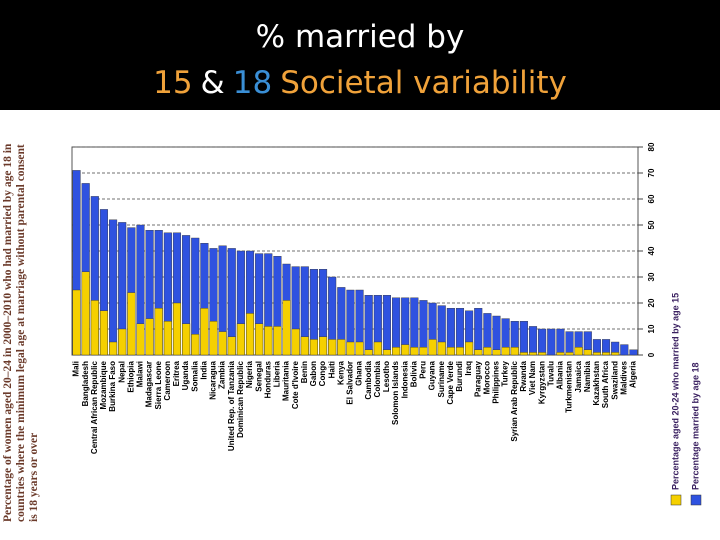  Describe the element at coordinates (651, 172) in the screenshot. I see `y-tick-label: 70` at that location.